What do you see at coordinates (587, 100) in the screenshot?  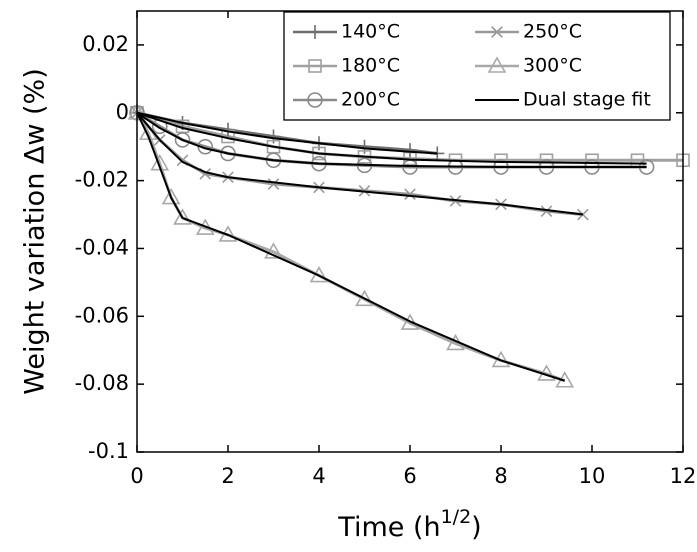 I see `legend-label: Dual stage fit` at bounding box center [587, 100].